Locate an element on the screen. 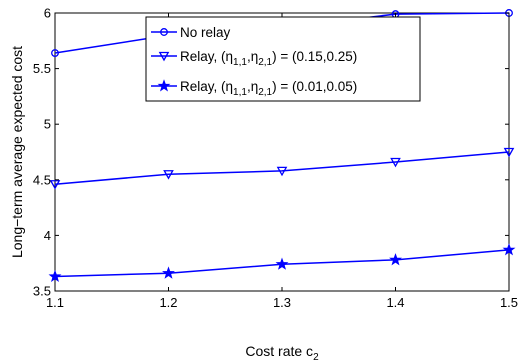  y-tick-label: 3.5 is located at coordinates (42, 291).